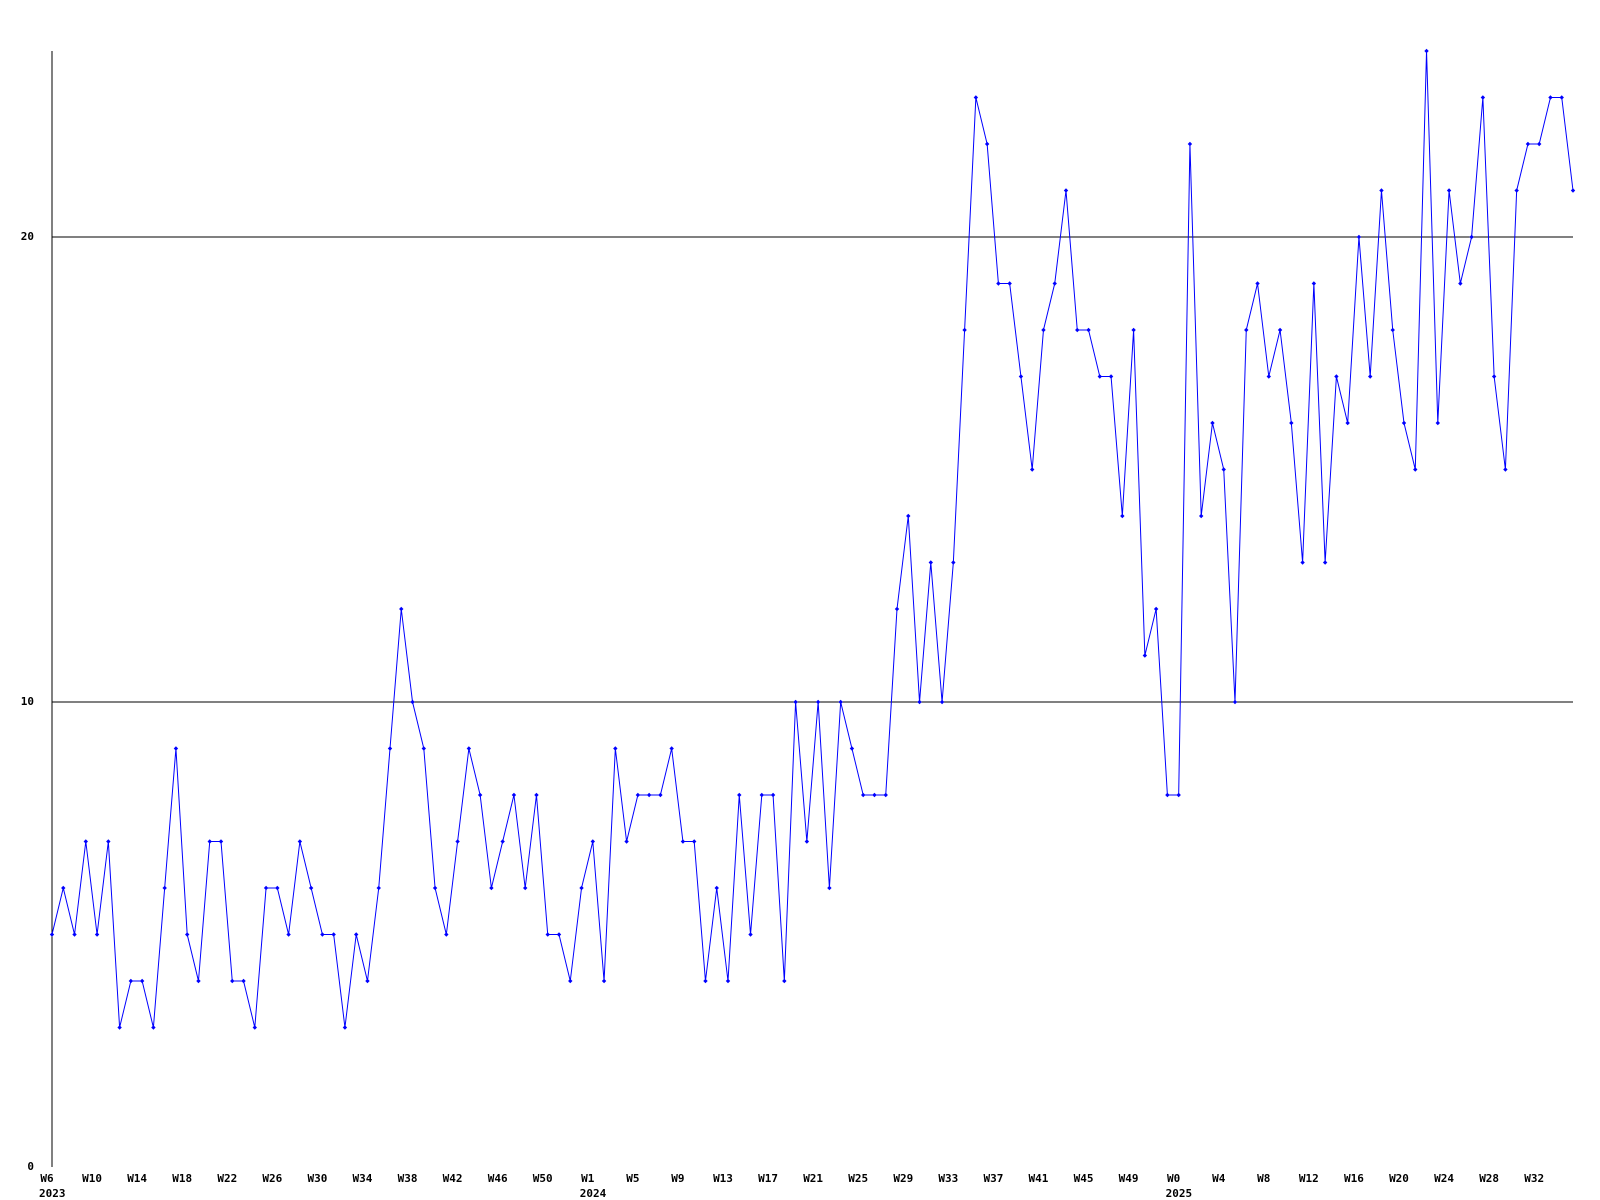 The width and height of the screenshot is (1600, 1200). Describe the element at coordinates (1084, 1178) in the screenshot. I see `x-tick-label: W45` at that location.